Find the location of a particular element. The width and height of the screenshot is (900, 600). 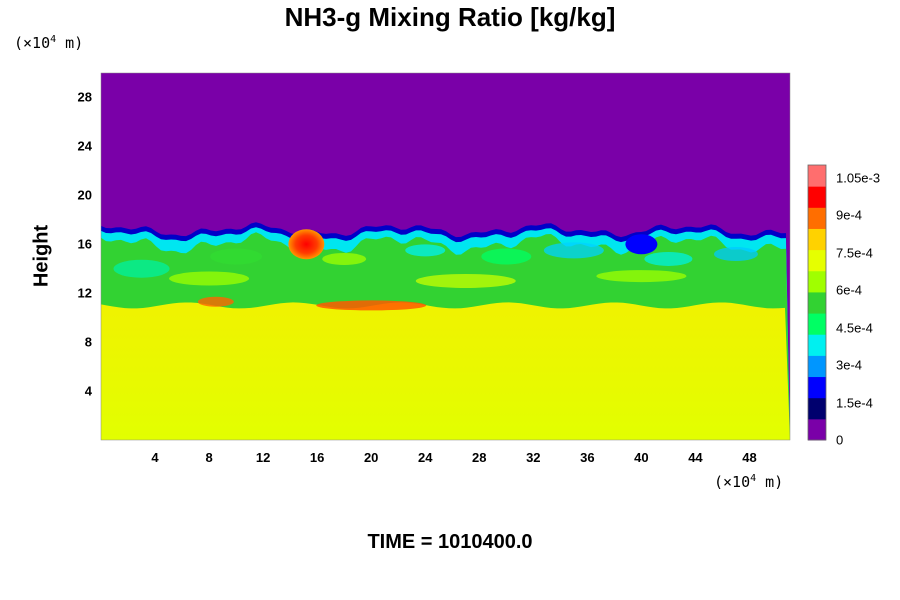

colorbar-tick-label: 6e-4 is located at coordinates (849, 290).